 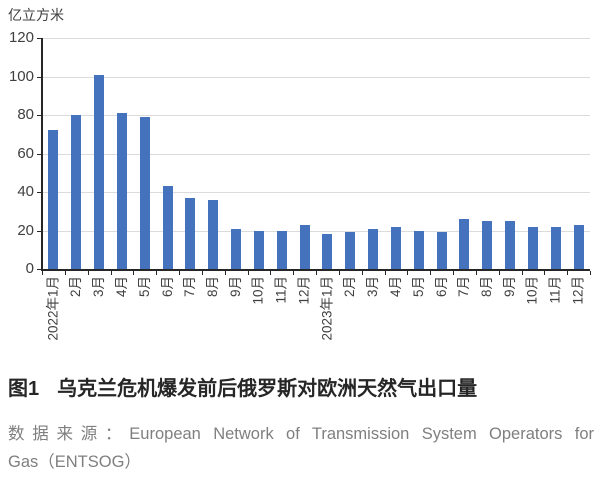 What do you see at coordinates (21, 37) in the screenshot?
I see `y-axis-tick-label: 120` at bounding box center [21, 37].